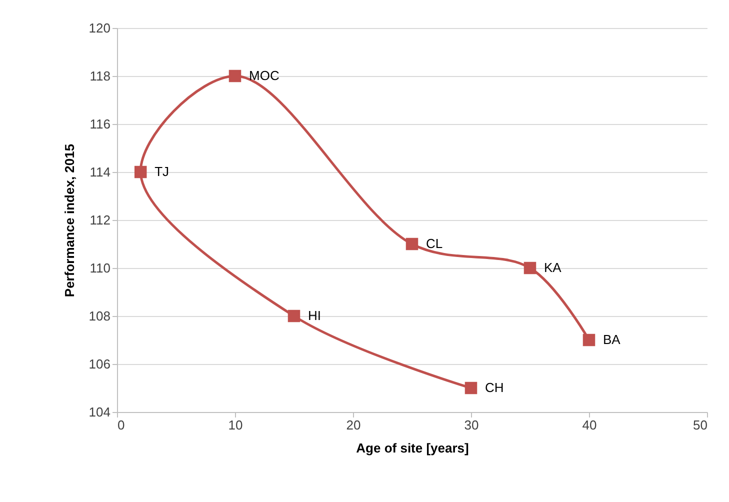 The width and height of the screenshot is (729, 502). I want to click on x-tick-label: 0, so click(121, 425).